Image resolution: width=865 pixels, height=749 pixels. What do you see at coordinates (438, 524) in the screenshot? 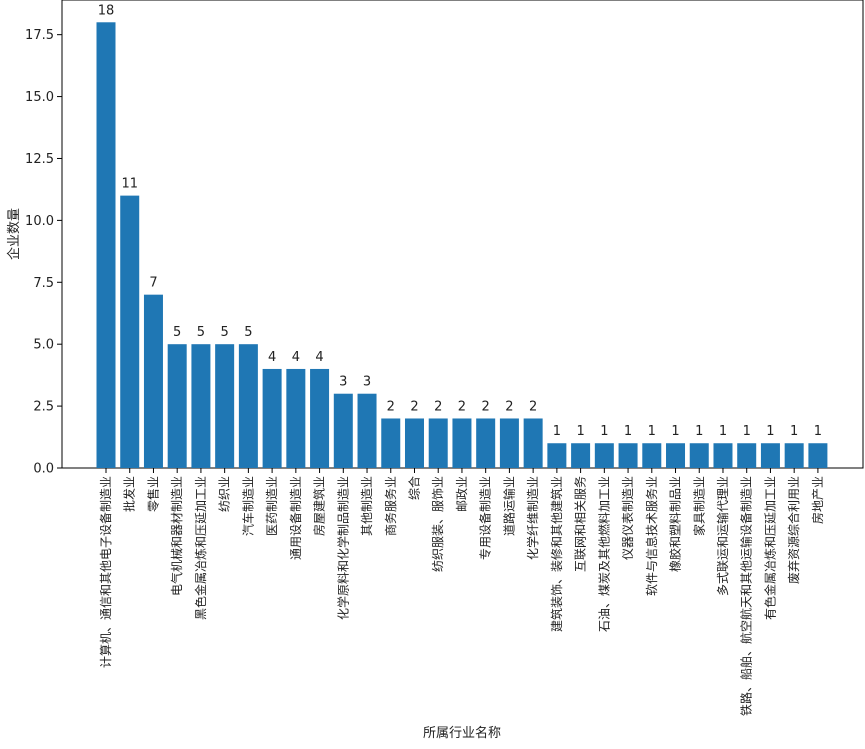
I see `x-tick-label: 纺织服装、服饰业` at bounding box center [438, 524].